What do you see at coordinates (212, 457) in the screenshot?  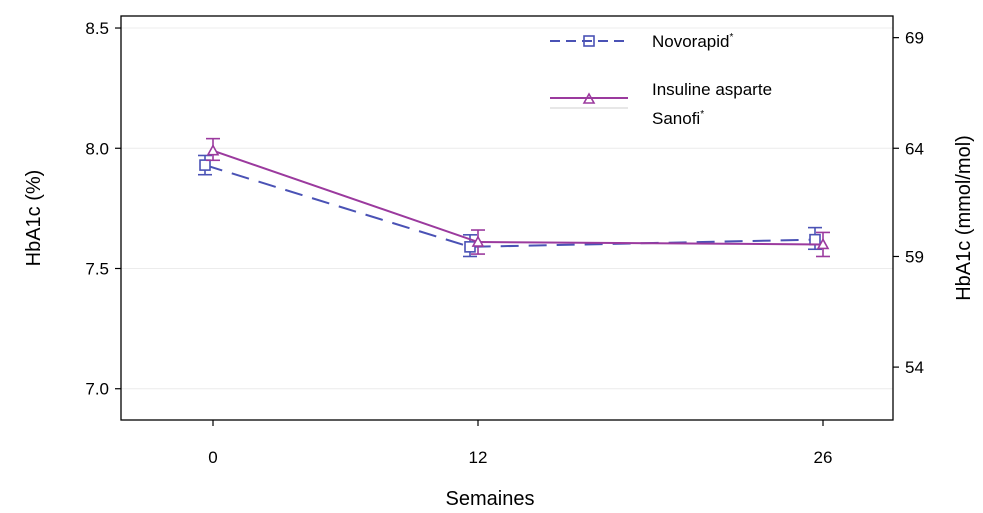 I see `x-tick-label: 0` at bounding box center [212, 457].